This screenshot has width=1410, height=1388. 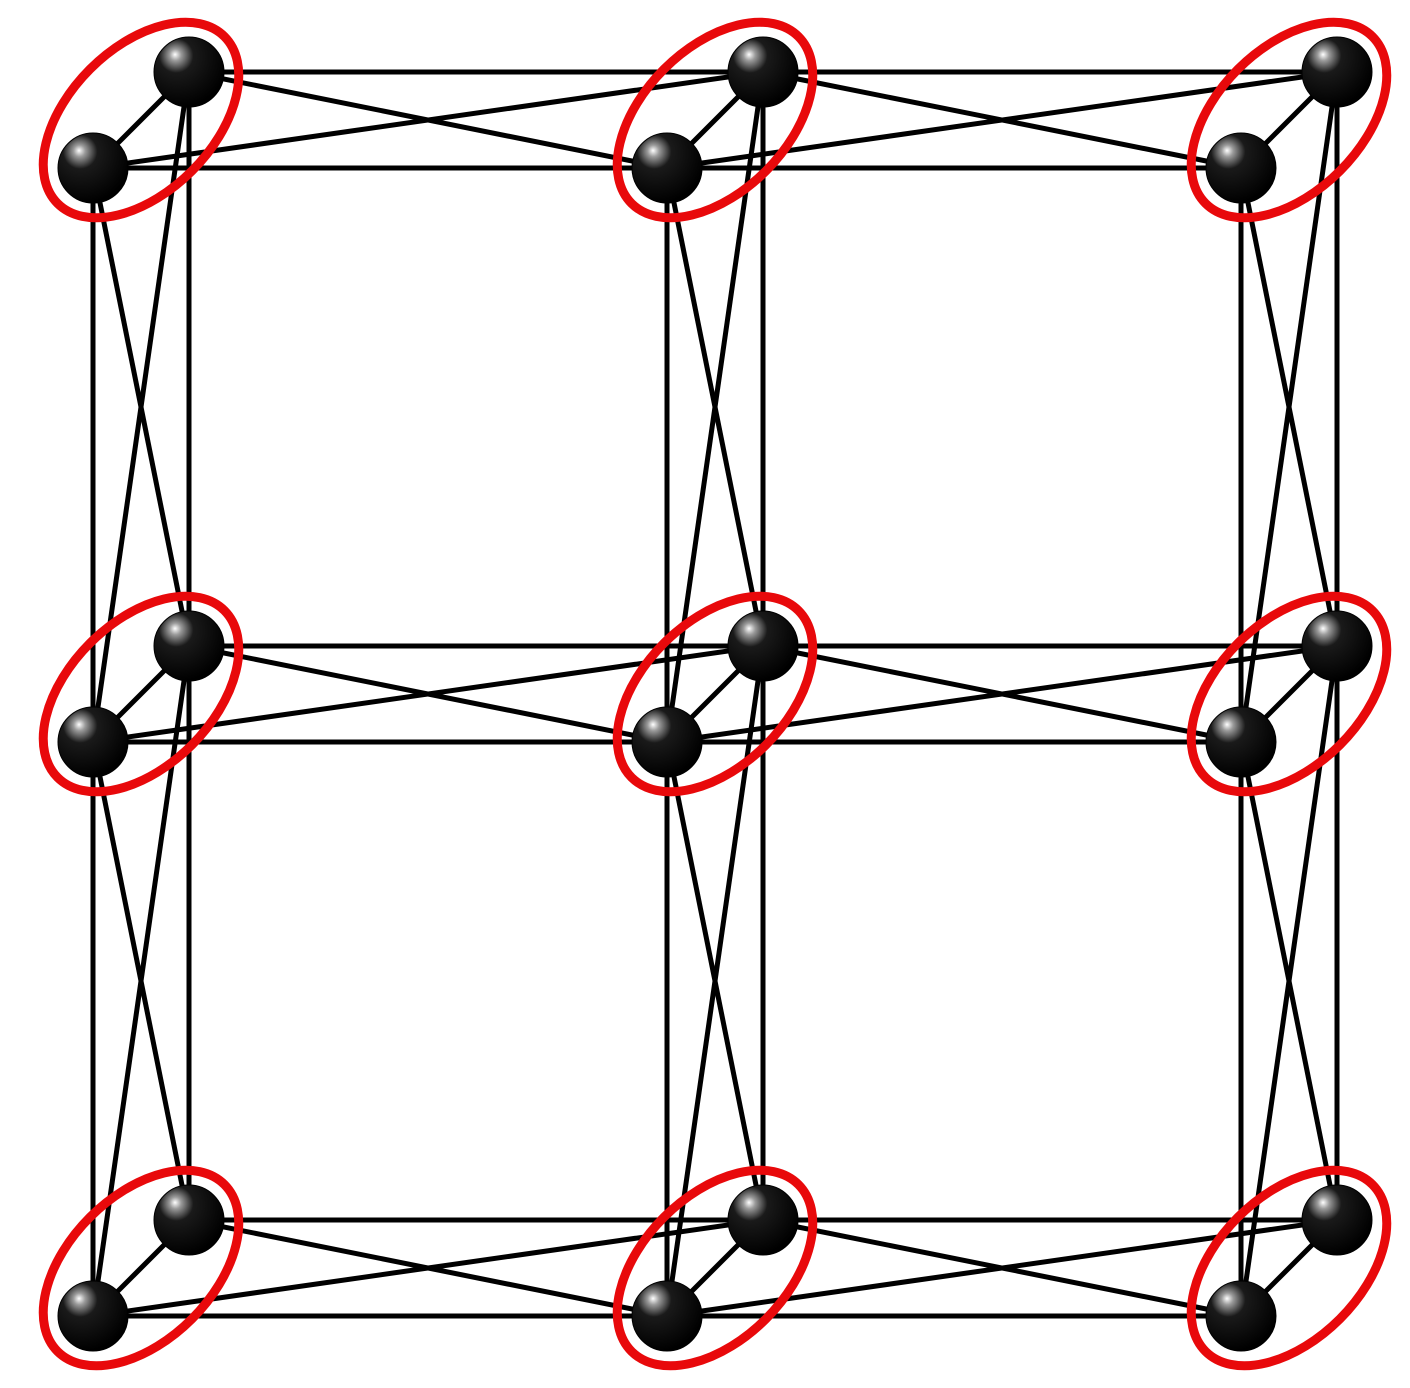 I want to click on node-r0c2-lower, so click(x=1241, y=168).